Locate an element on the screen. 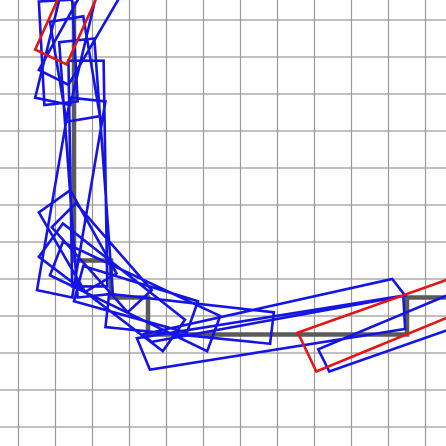 The width and height of the screenshot is (446, 446). footprint-rectangle-end is located at coordinates (371, 326).